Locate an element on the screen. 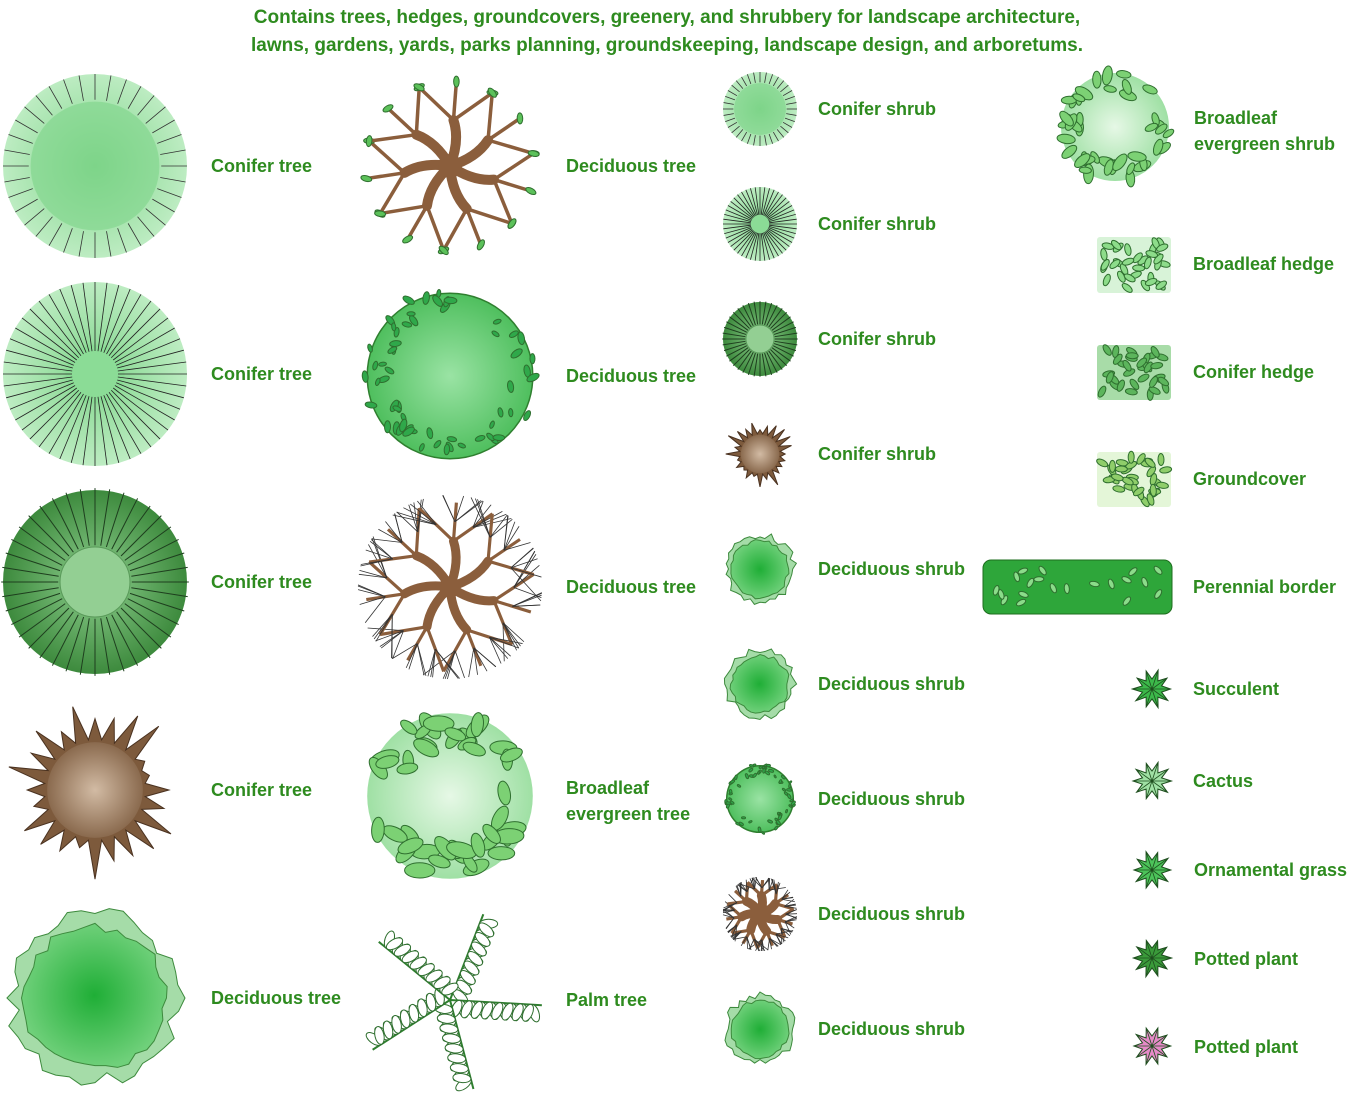 This screenshot has height=1094, width=1367. item-label: Broadleaf evergreen shrub is located at coordinates (1265, 131).